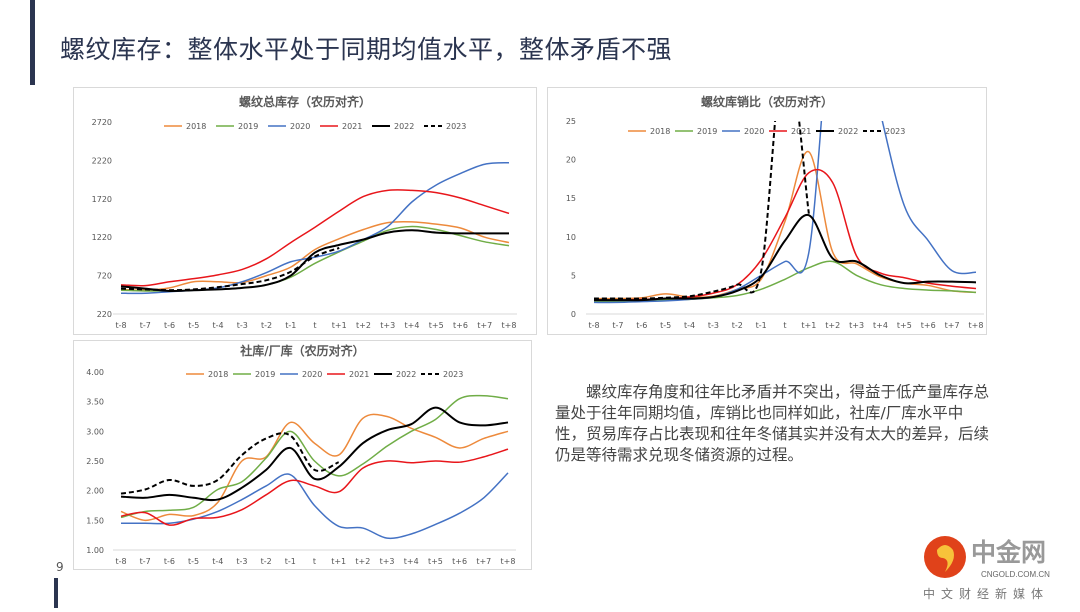 Image resolution: width=1080 pixels, height=612 pixels. Describe the element at coordinates (95, 402) in the screenshot. I see `y-tick-label: 3.50` at that location.